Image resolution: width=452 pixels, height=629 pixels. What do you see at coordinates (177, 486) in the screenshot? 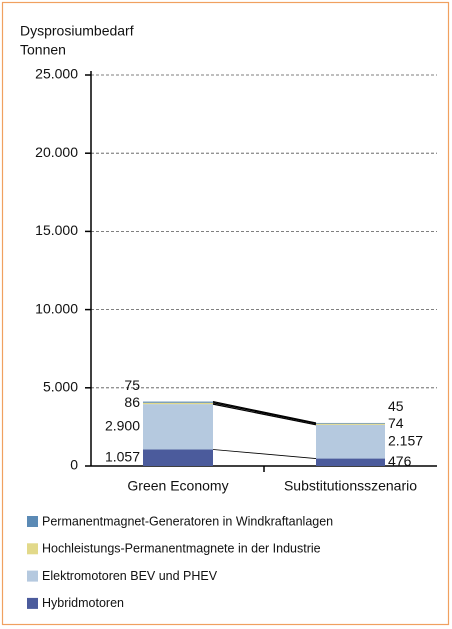
I see `x-tick-label: Green Economy` at bounding box center [177, 486].